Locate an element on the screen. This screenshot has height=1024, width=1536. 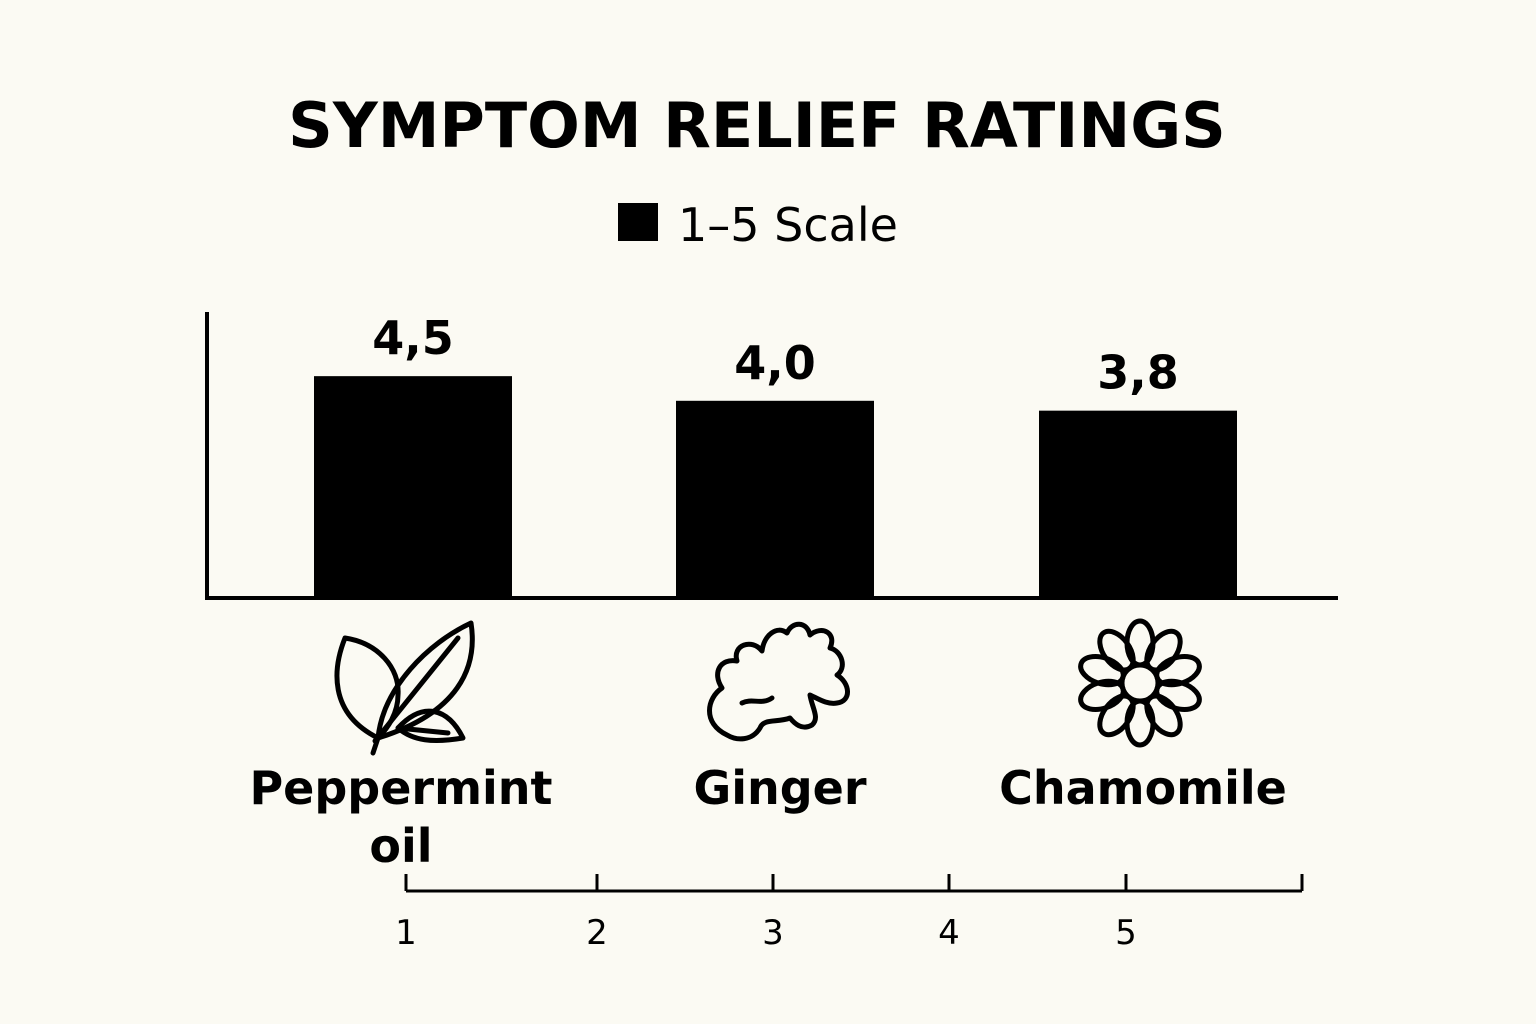
data-label: 3,8 is located at coordinates (1138, 373).